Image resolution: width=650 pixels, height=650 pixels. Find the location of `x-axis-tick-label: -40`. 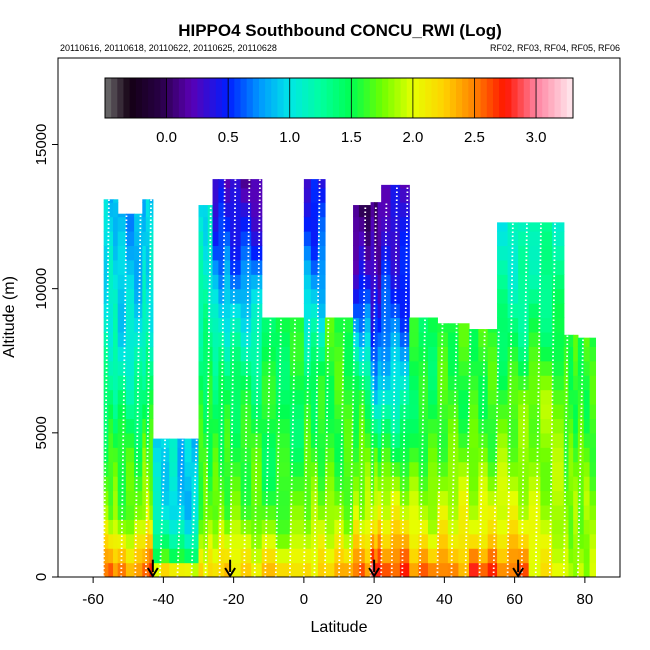

x-axis-tick-label: -40 is located at coordinates (164, 599).